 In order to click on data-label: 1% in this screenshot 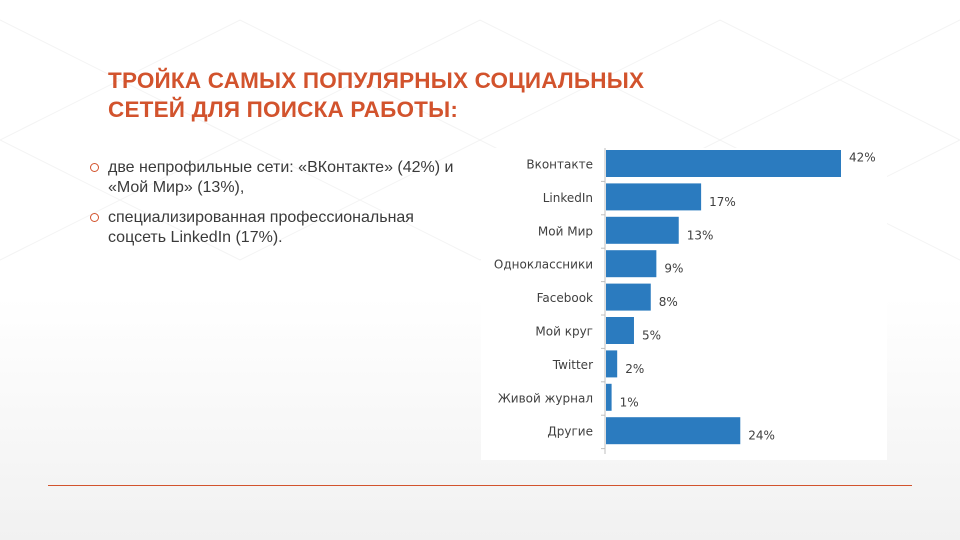, I will do `click(629, 402)`.